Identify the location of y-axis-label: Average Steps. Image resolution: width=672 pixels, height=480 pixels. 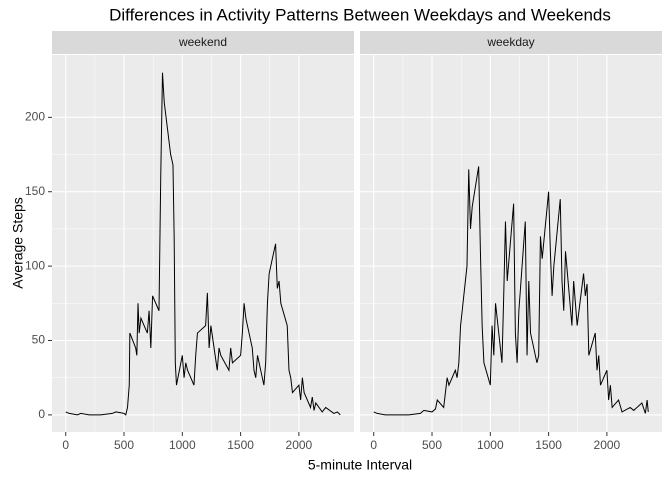
(18, 243).